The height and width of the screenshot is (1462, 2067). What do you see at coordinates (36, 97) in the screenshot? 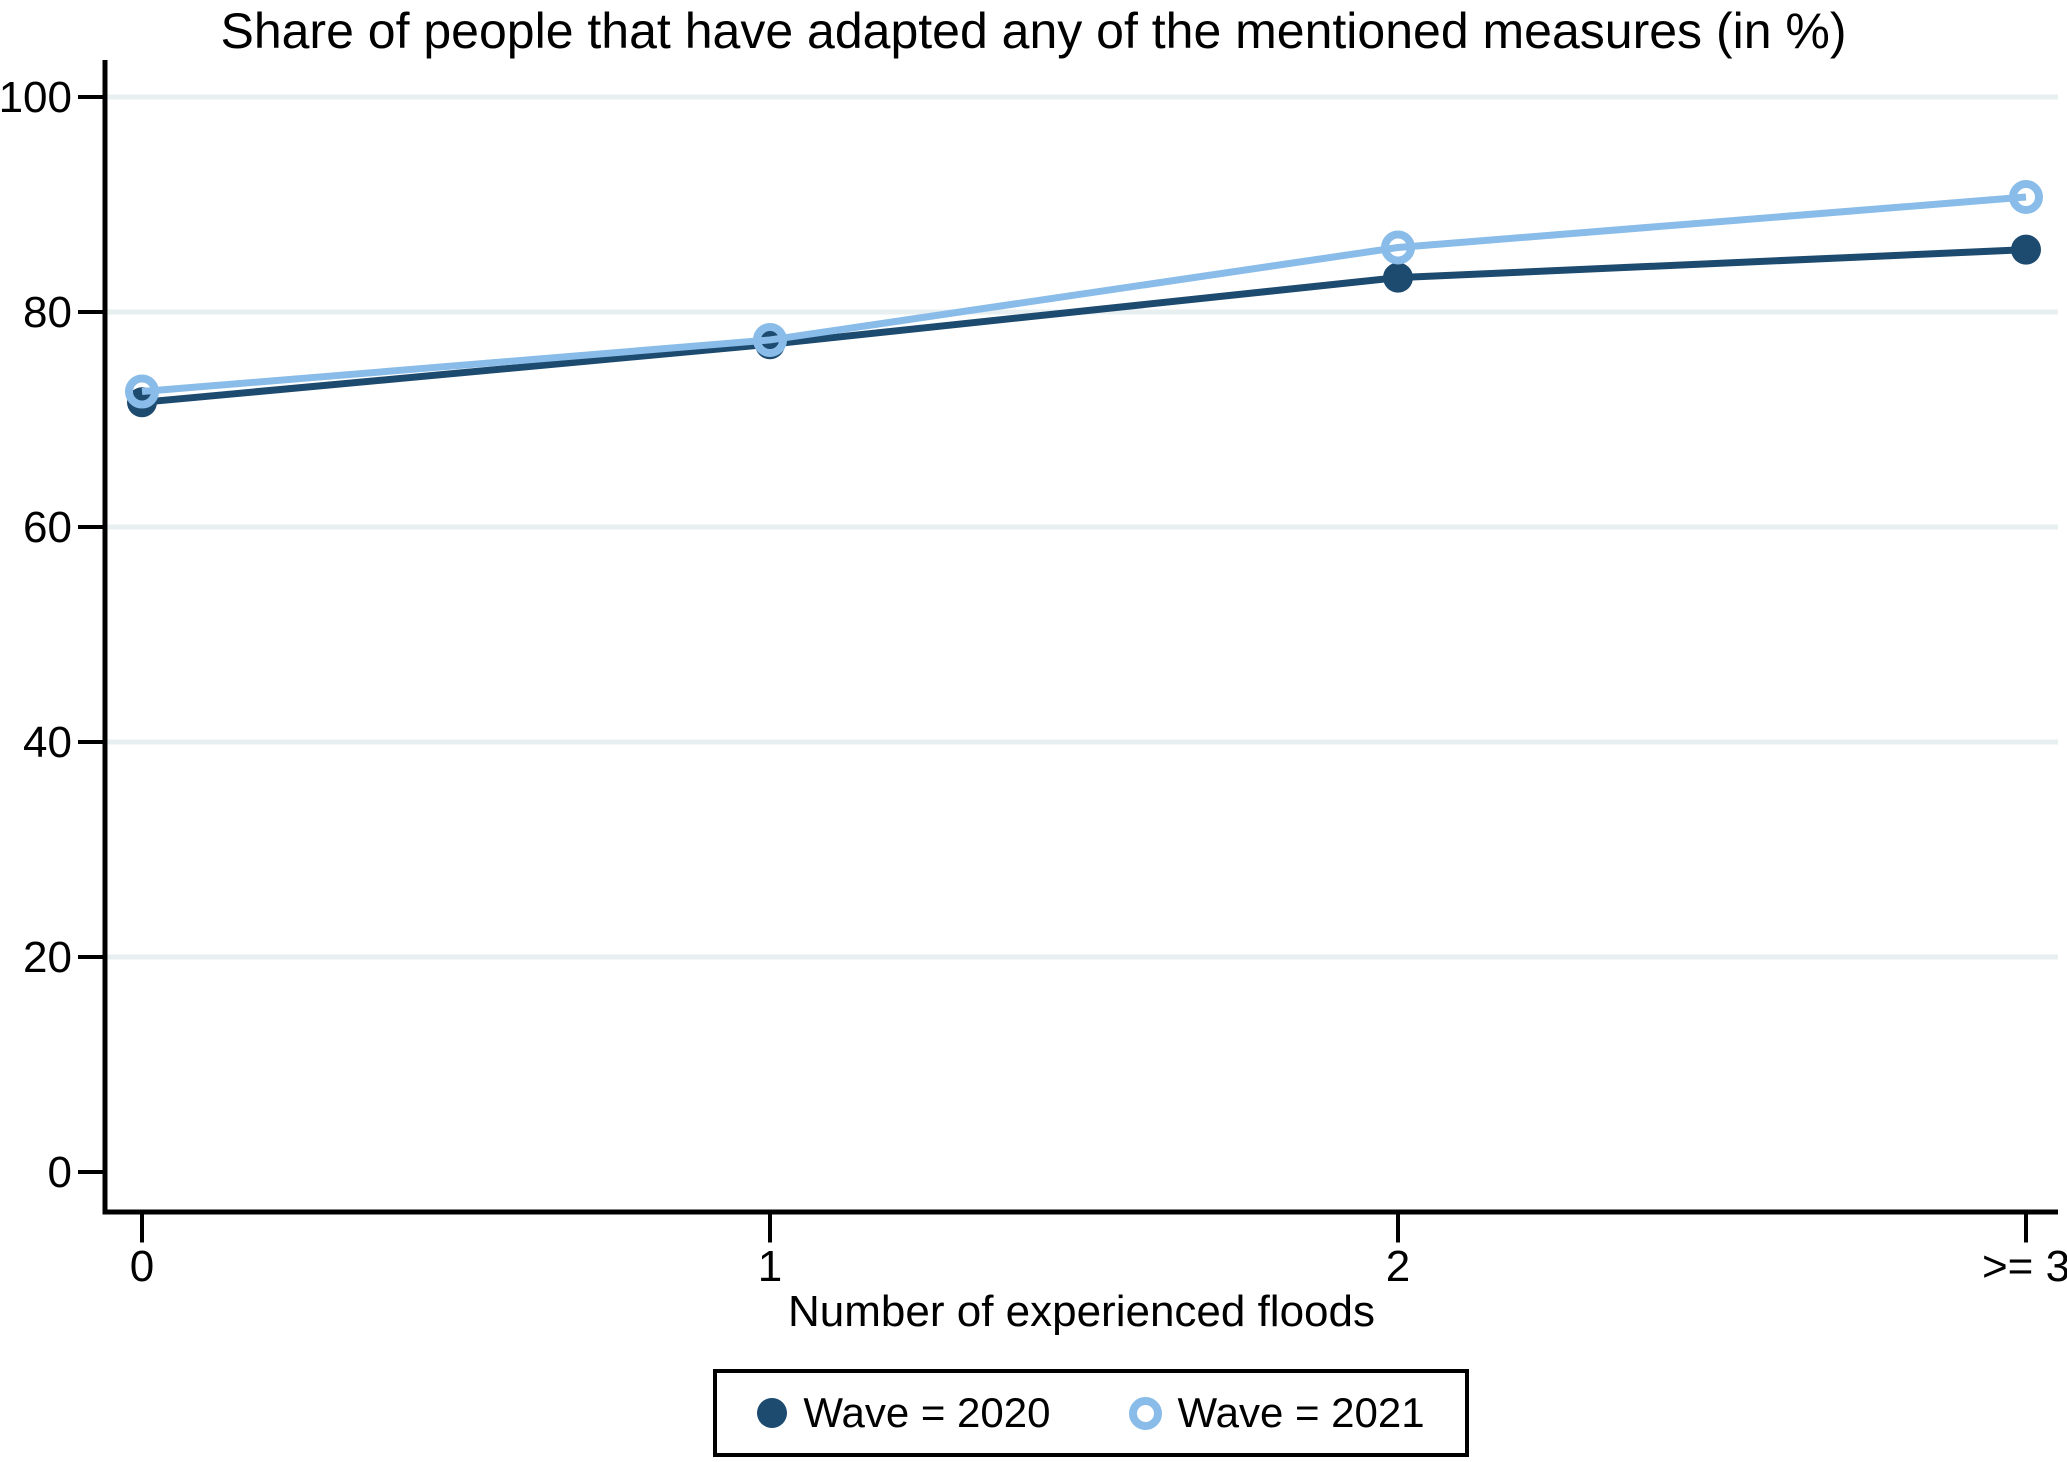
I see `y-tick-label-100: 100` at bounding box center [36, 97].